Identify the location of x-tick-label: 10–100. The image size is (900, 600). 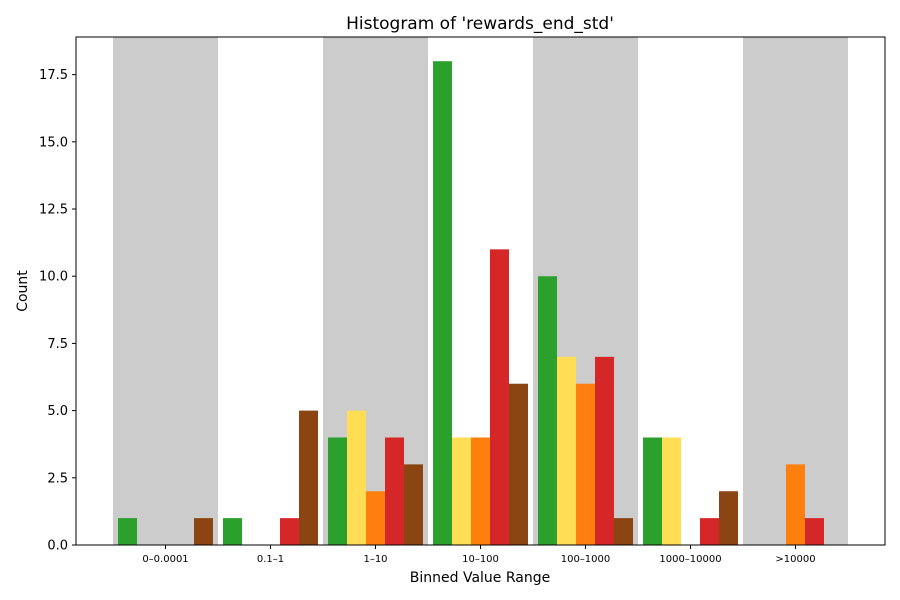
(480, 559).